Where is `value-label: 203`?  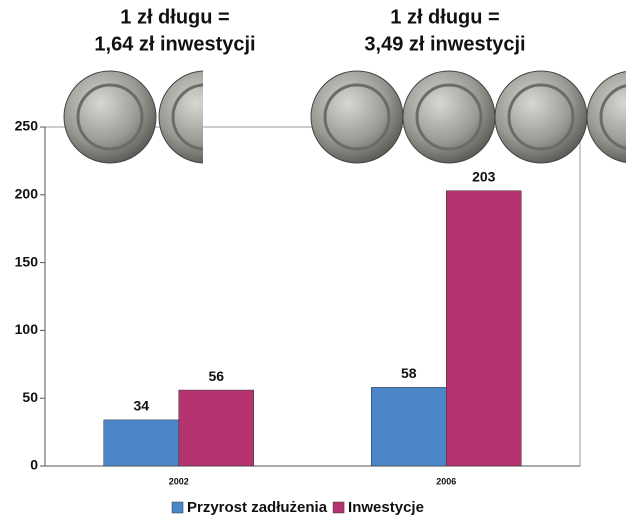
value-label: 203 is located at coordinates (484, 176).